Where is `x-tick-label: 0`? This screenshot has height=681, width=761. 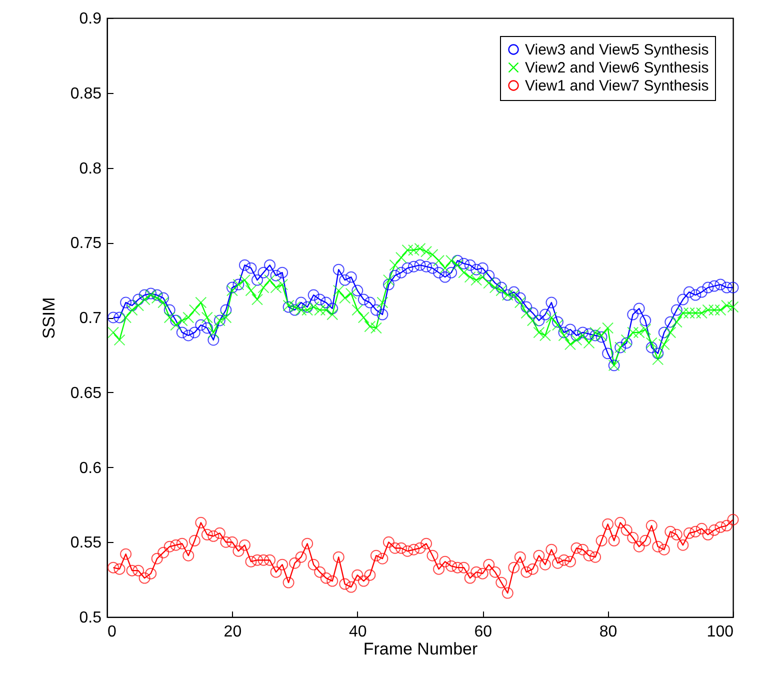 x-tick-label: 0 is located at coordinates (112, 632).